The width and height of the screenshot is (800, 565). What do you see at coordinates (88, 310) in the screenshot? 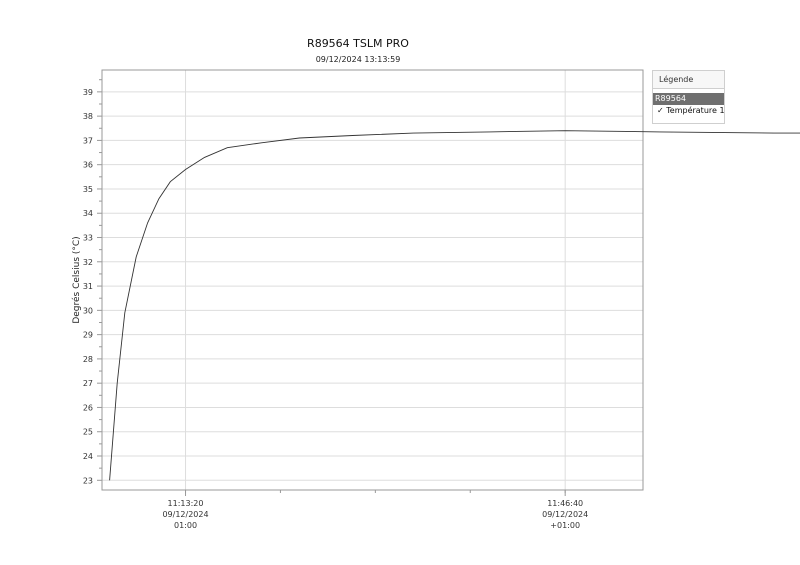
I see `y-tick-label: 30` at bounding box center [88, 310].